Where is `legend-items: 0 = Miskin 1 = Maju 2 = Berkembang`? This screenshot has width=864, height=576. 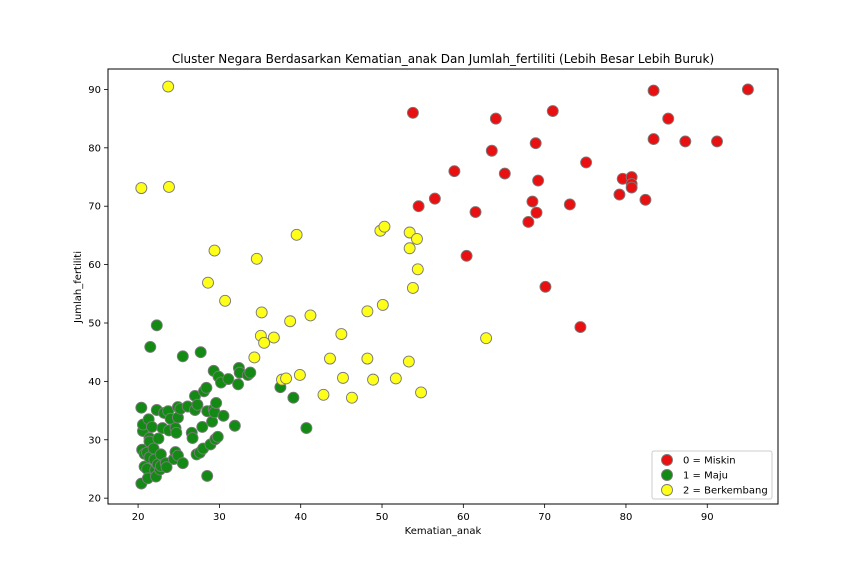
legend-items: 0 = Miskin 1 = Maju 2 = Berkembang is located at coordinates (714, 475).